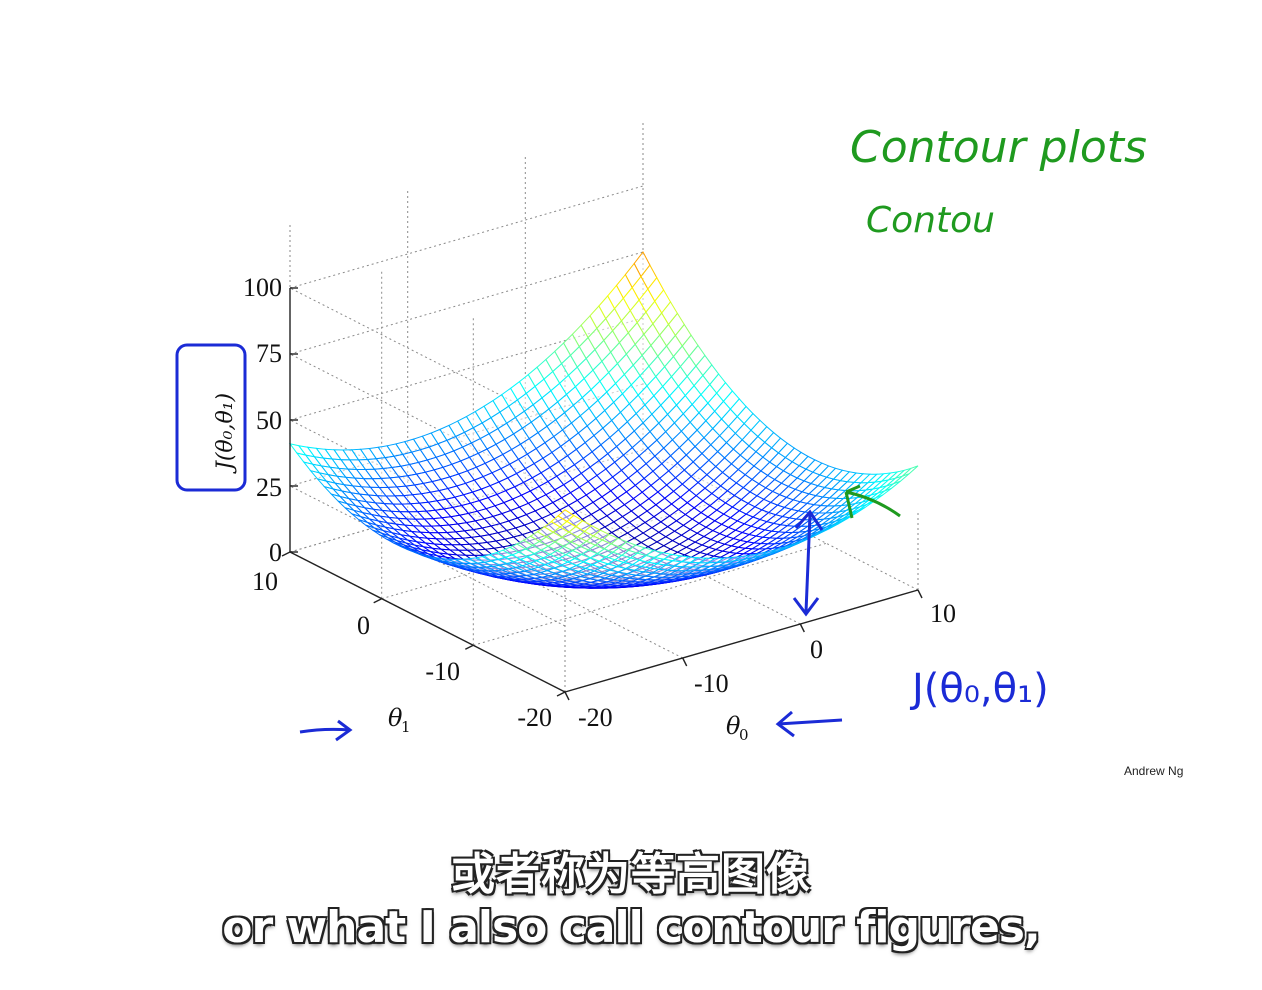  What do you see at coordinates (979, 689) in the screenshot?
I see `handwritten-formula: J(θ₀,θ₁)` at bounding box center [979, 689].